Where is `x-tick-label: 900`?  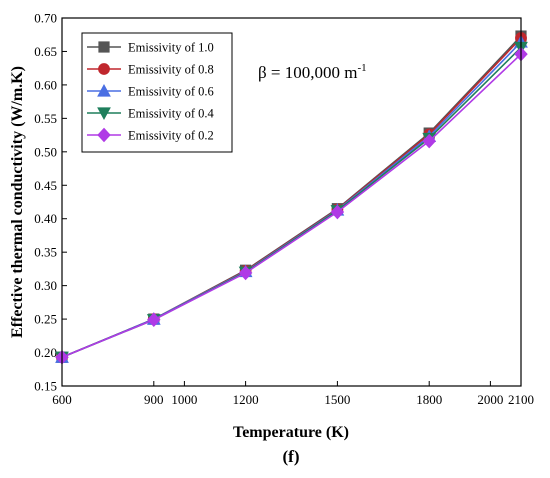
x-tick-label: 900 is located at coordinates (154, 399).